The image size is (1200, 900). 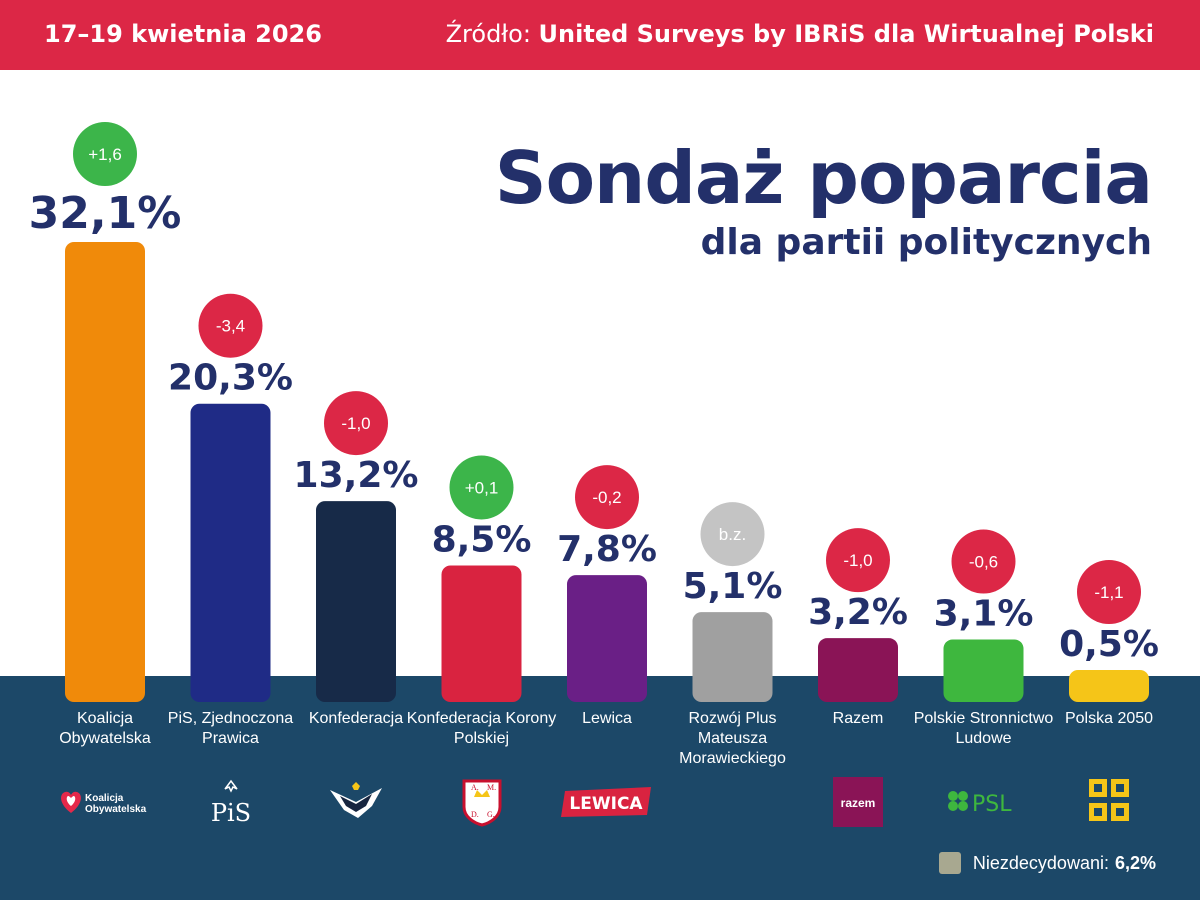 I want to click on svg-text: D., so click(x=475, y=814).